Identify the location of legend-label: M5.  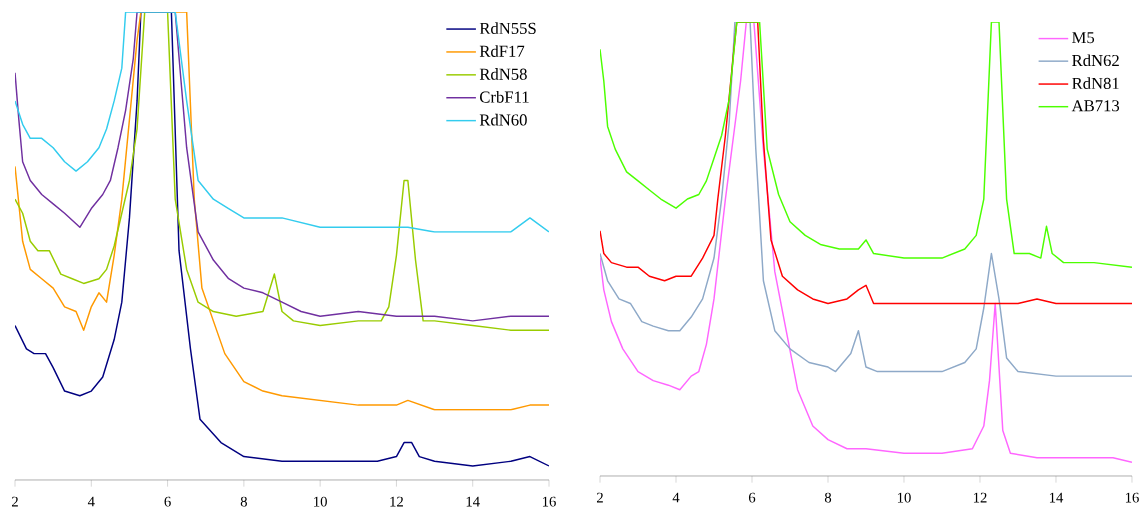
(1083, 38).